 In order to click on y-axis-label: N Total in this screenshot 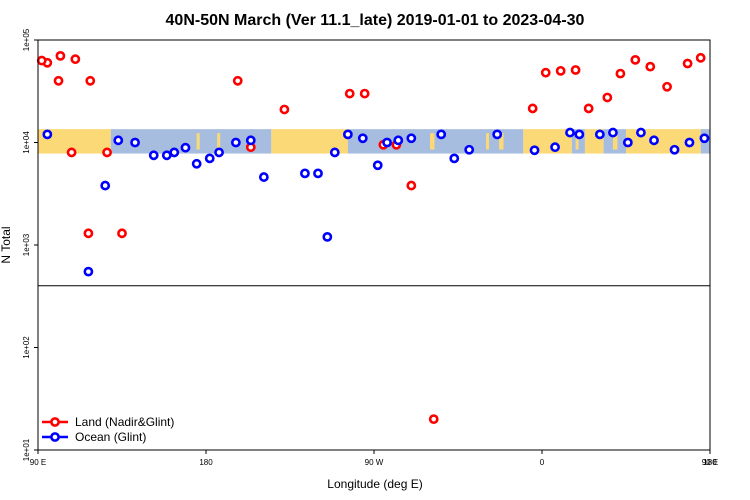, I will do `click(6, 244)`.